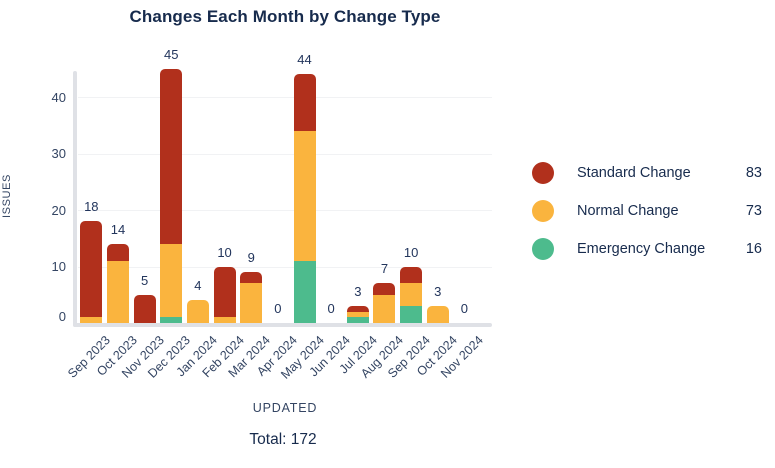 The width and height of the screenshot is (775, 468). I want to click on bar-value-label: 18, so click(91, 207).